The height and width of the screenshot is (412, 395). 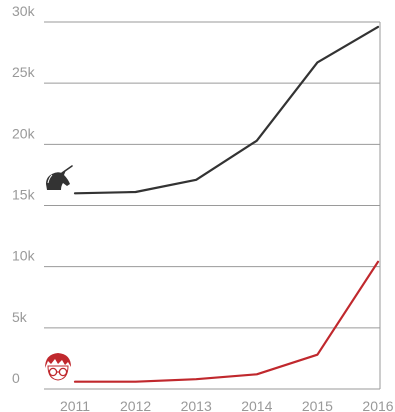 What do you see at coordinates (256, 405) in the screenshot?
I see `x-tick-label: 2014` at bounding box center [256, 405].